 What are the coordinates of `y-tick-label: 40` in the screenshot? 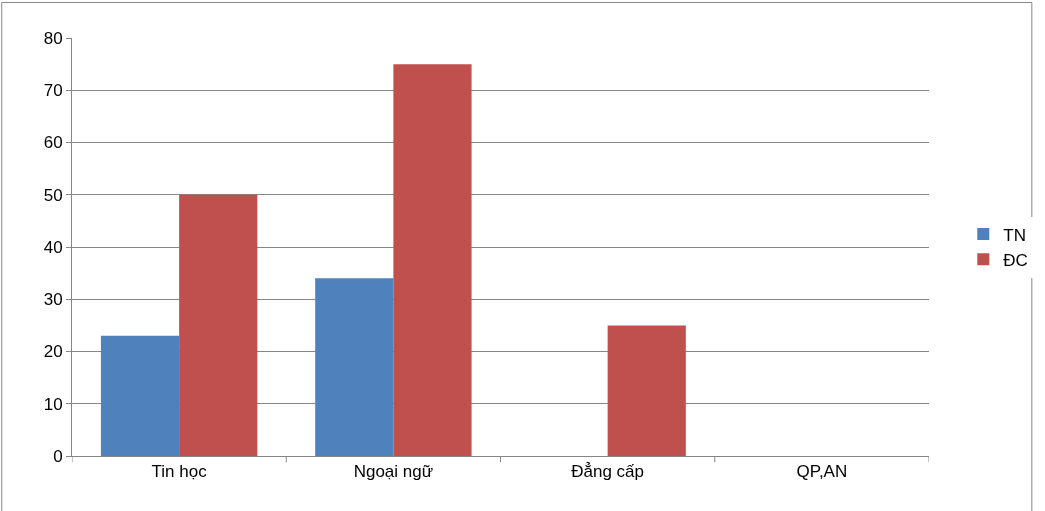 It's located at (53, 247).